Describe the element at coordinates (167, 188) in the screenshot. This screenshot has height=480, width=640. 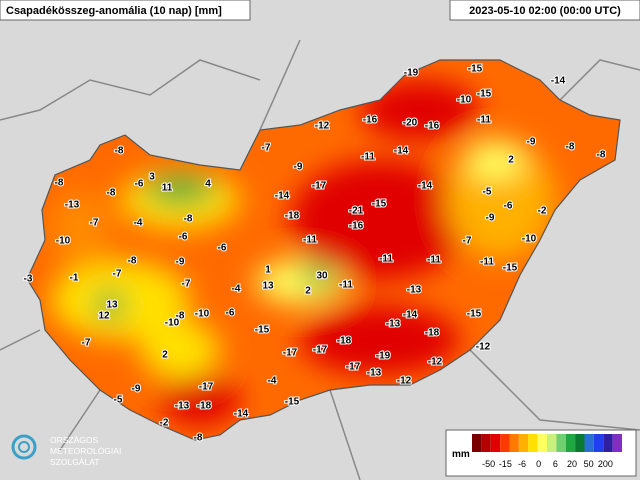
I see `station-value: 11` at that location.